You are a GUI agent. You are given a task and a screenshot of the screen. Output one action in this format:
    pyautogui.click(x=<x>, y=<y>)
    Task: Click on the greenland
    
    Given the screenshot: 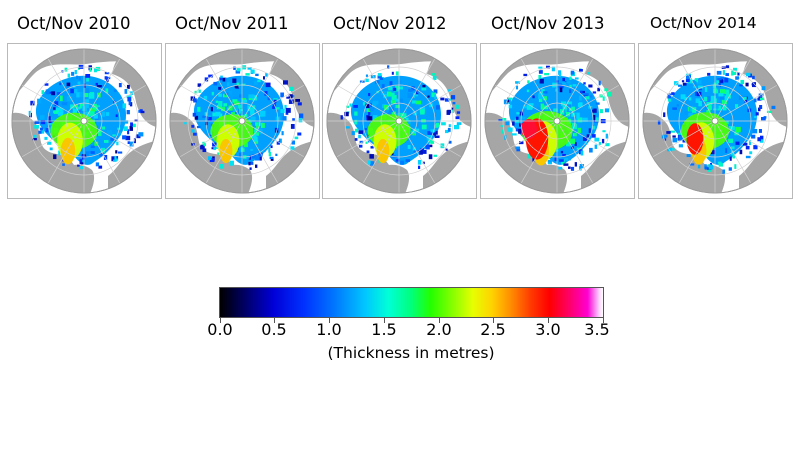 What is the action you would take?
    pyautogui.click(x=76, y=178)
    